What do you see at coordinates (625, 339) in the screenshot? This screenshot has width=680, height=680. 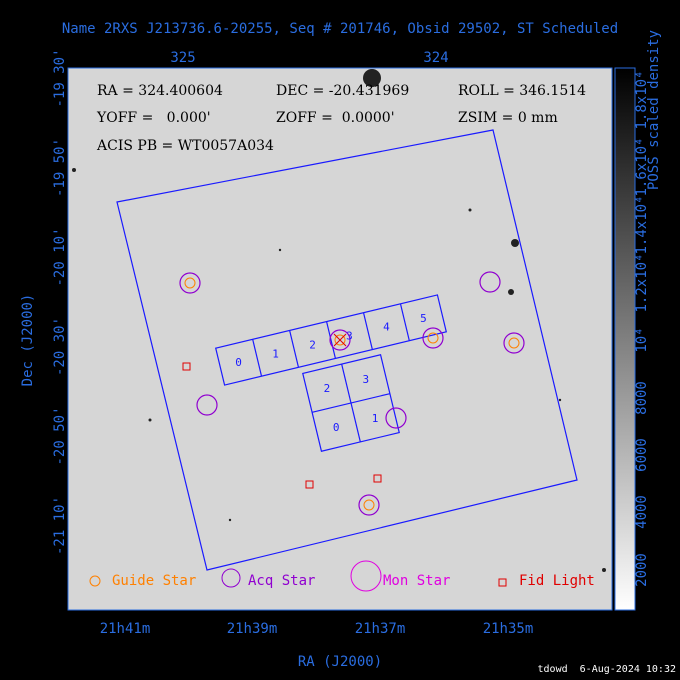 I see `colorbar` at bounding box center [625, 339].